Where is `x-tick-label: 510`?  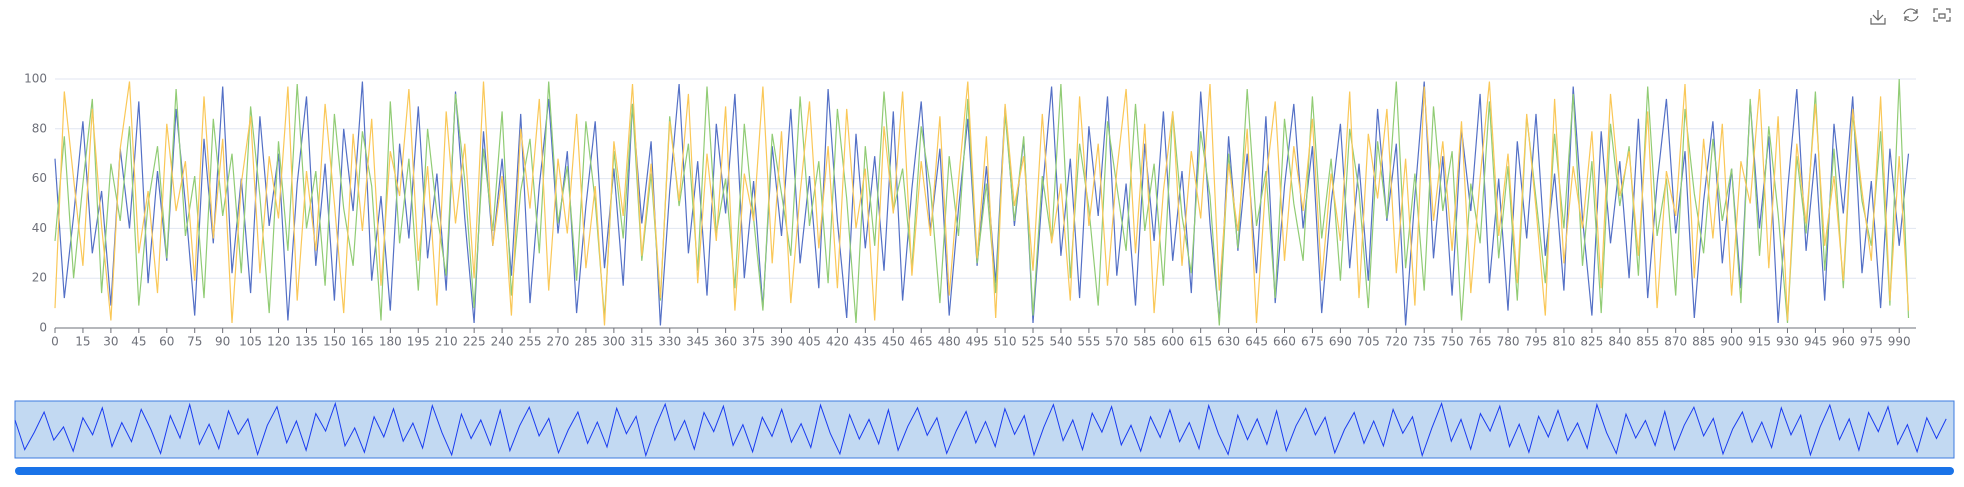
x-tick-label: 510 is located at coordinates (1005, 342).